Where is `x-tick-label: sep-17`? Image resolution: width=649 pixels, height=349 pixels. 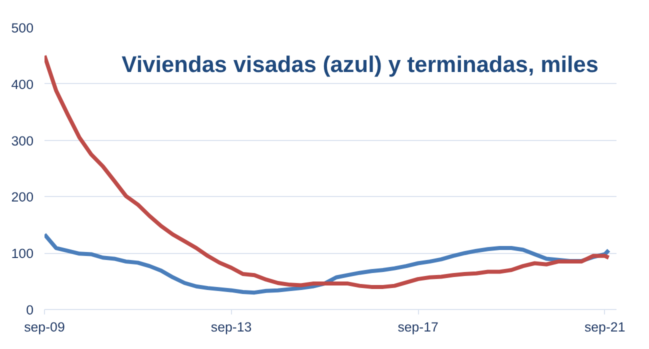
x-tick-label: sep-17 is located at coordinates (418, 327).